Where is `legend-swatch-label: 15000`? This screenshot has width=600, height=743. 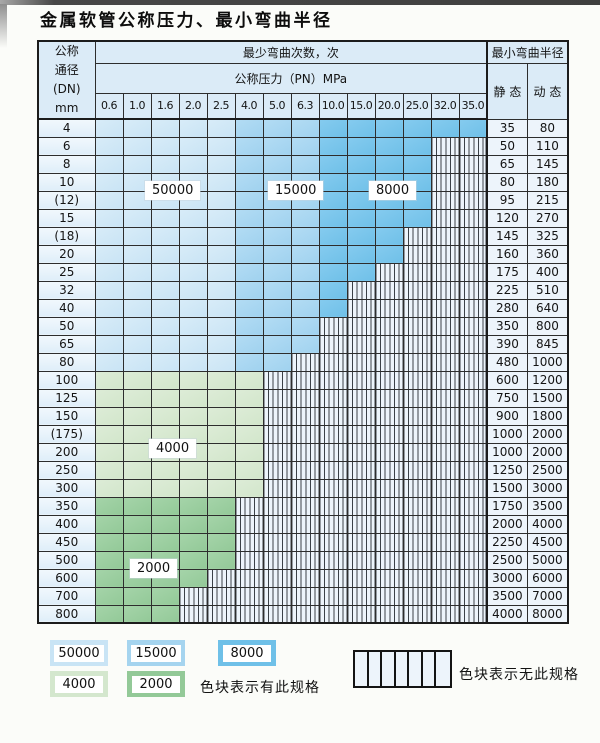
legend-swatch-label: 15000 is located at coordinates (156, 653).